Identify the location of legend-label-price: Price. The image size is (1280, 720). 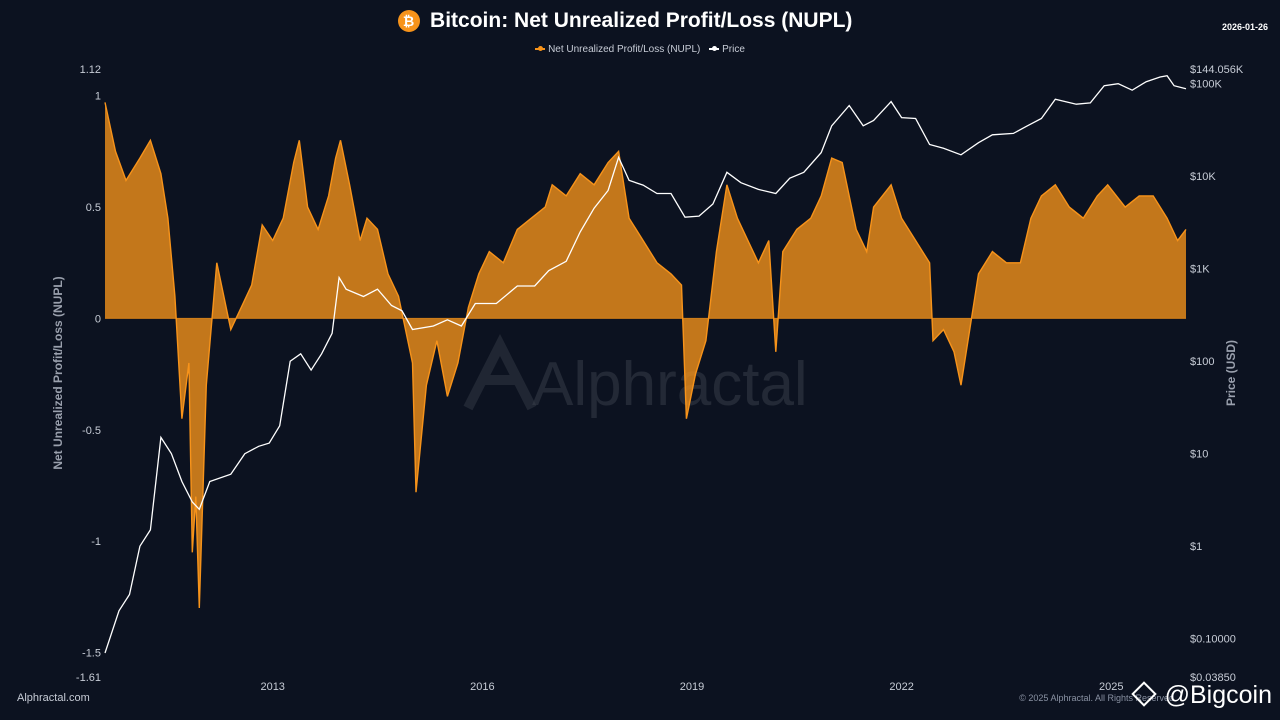
(733, 49).